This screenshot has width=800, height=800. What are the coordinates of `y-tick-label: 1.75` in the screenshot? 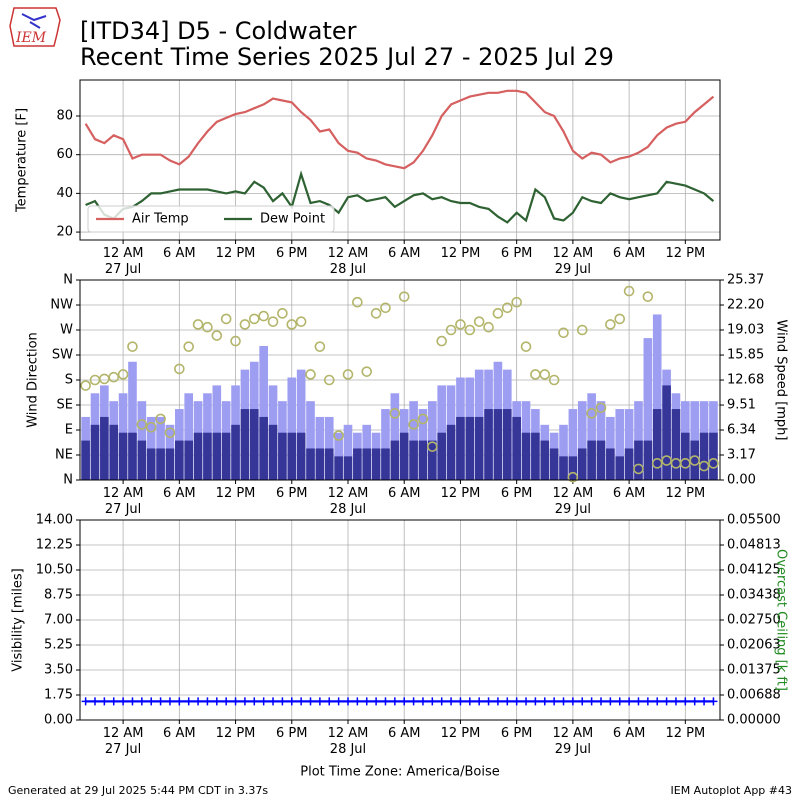 It's located at (58, 695).